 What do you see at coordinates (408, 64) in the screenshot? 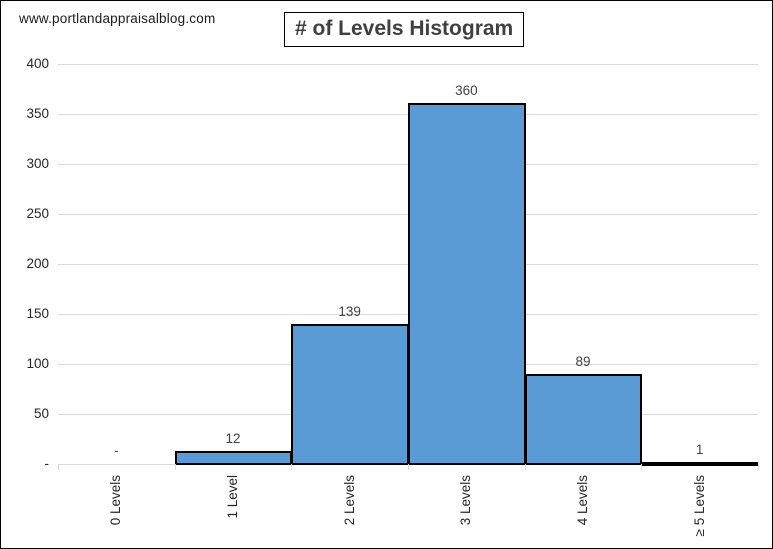
I see `gridline` at bounding box center [408, 64].